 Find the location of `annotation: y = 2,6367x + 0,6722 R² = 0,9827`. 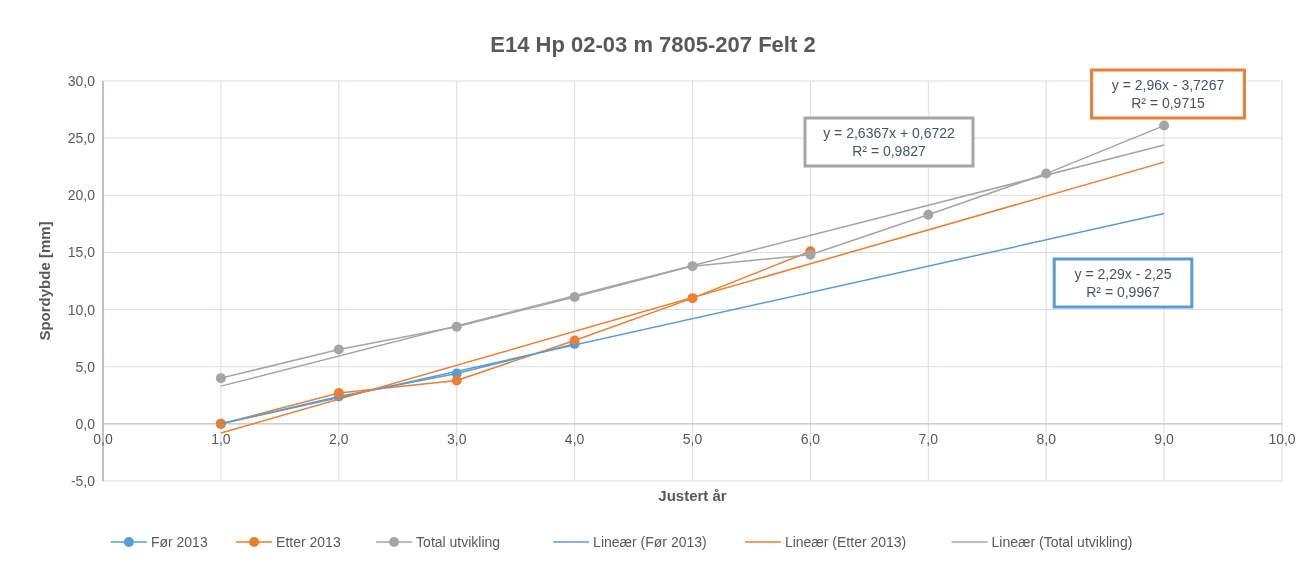

annotation: y = 2,6367x + 0,6722 R² = 0,9827 is located at coordinates (889, 142).